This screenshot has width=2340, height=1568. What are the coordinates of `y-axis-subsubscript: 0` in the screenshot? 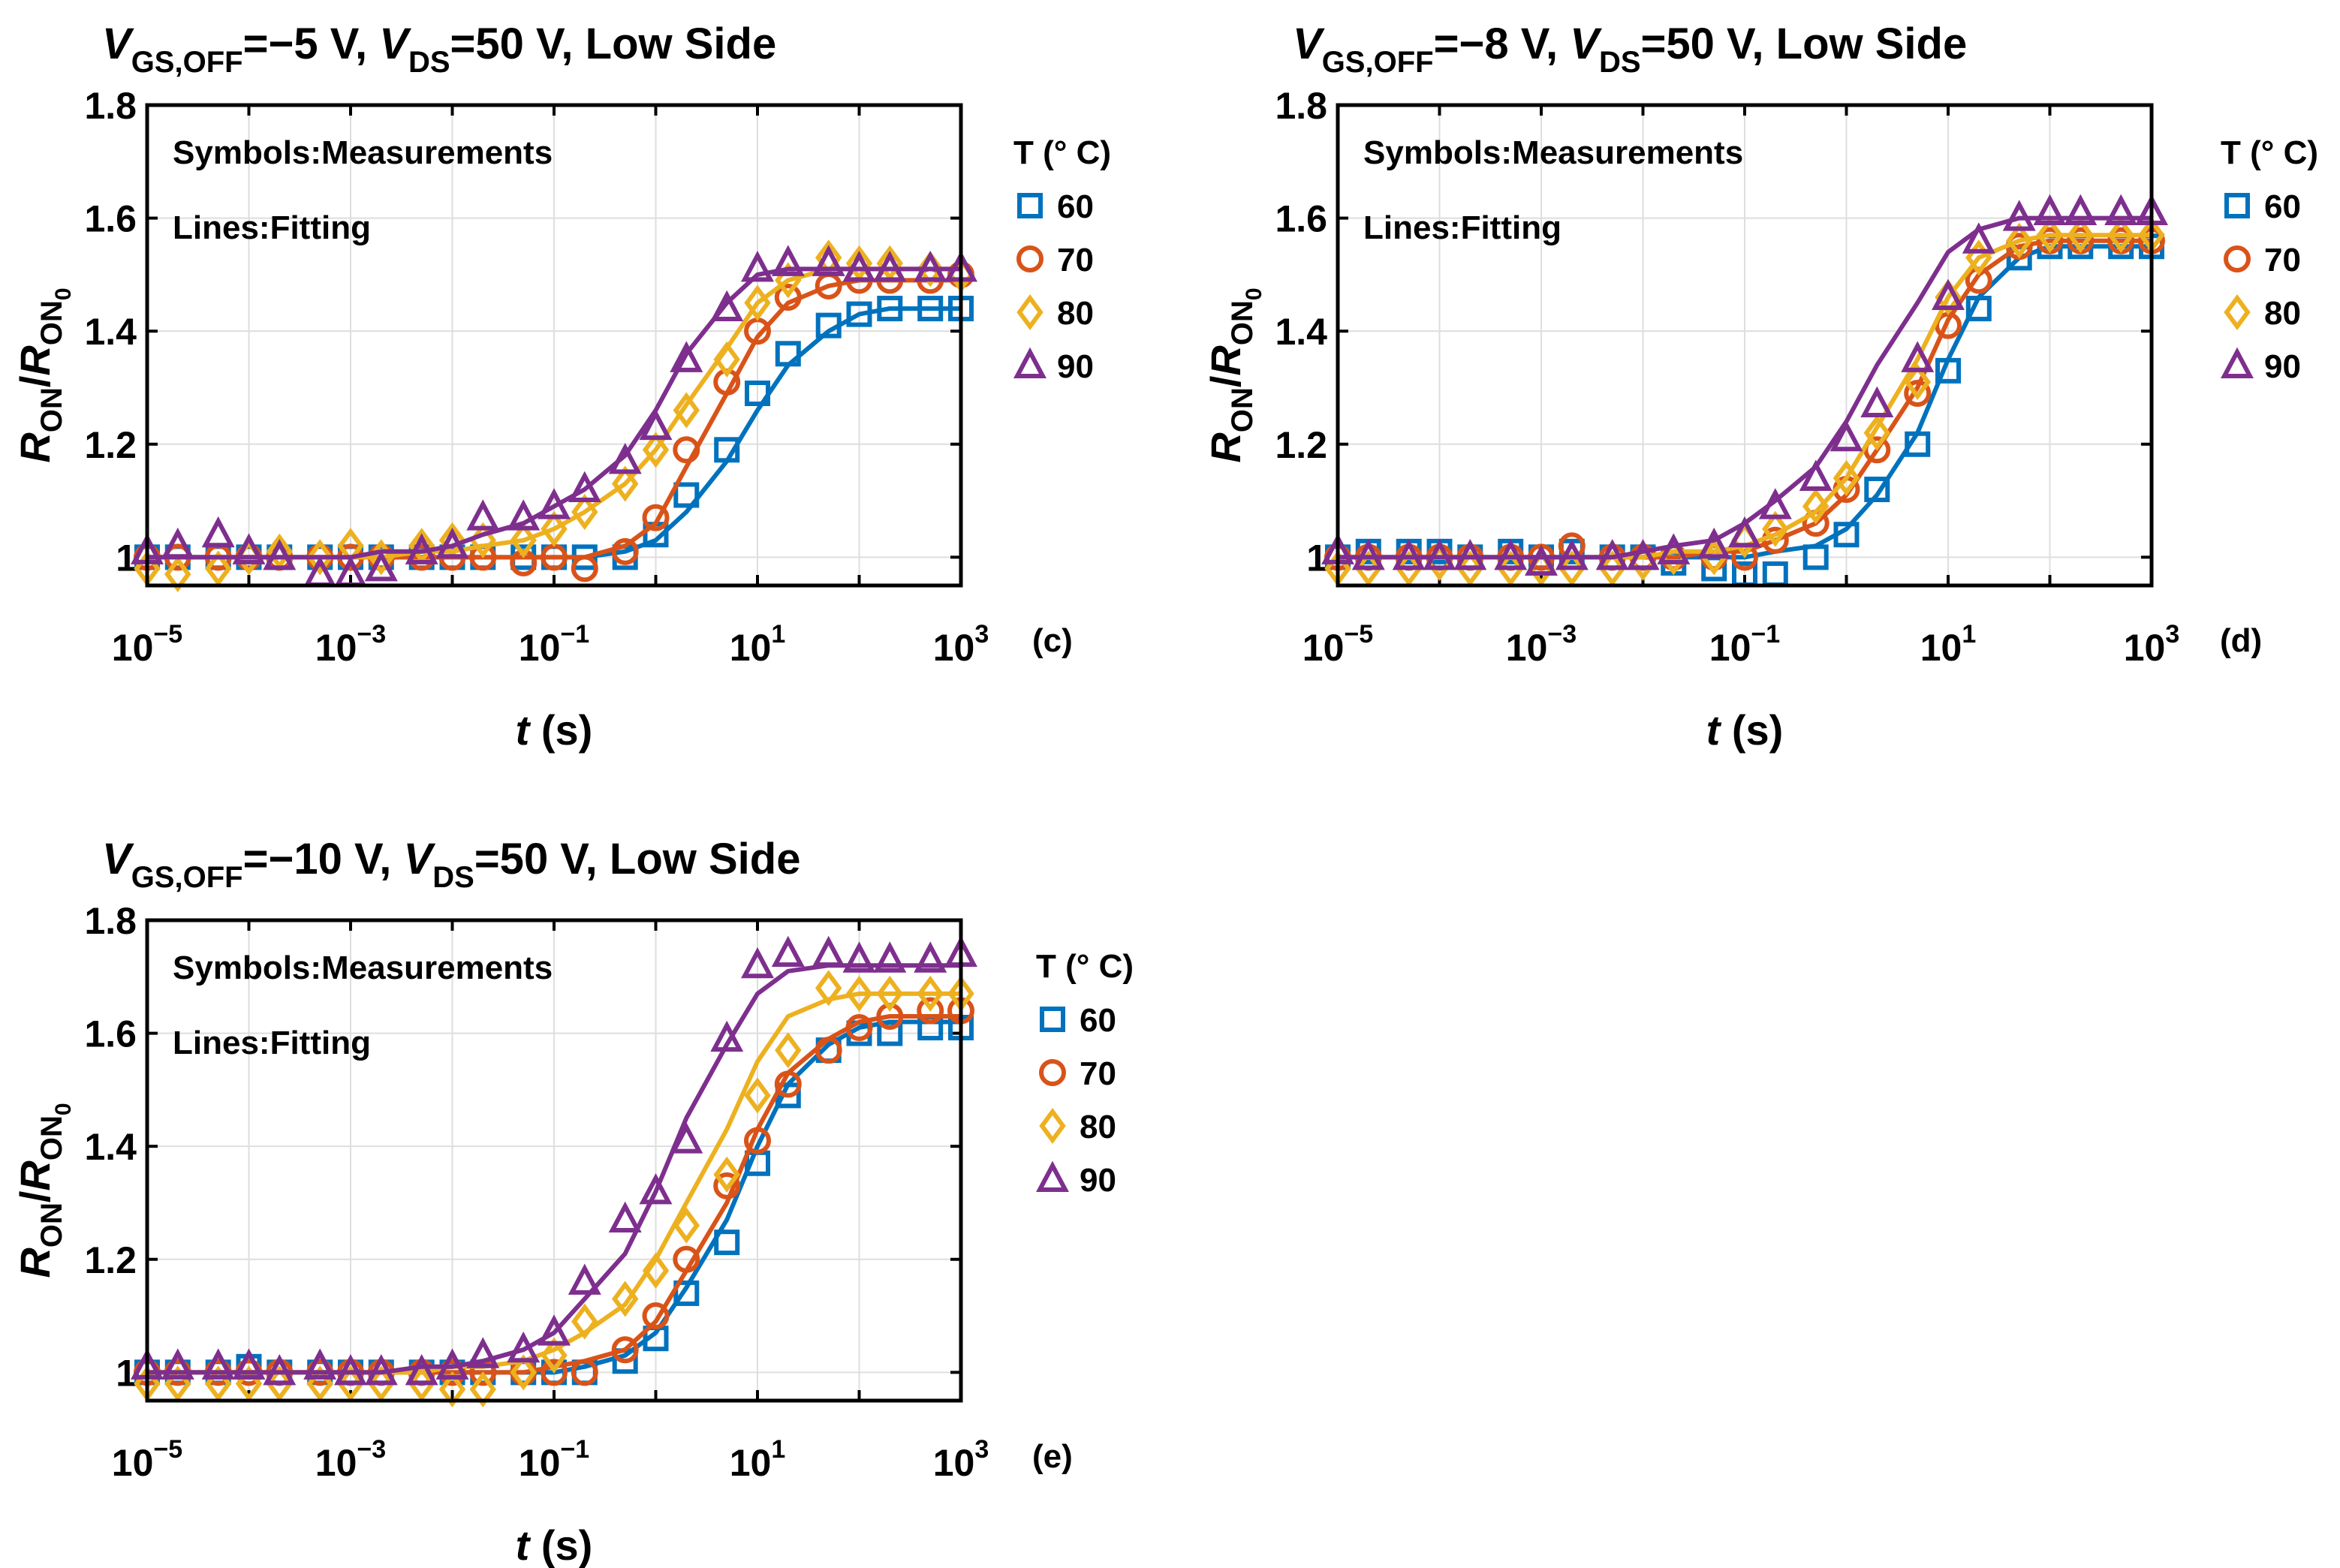 It's located at (63, 1109).